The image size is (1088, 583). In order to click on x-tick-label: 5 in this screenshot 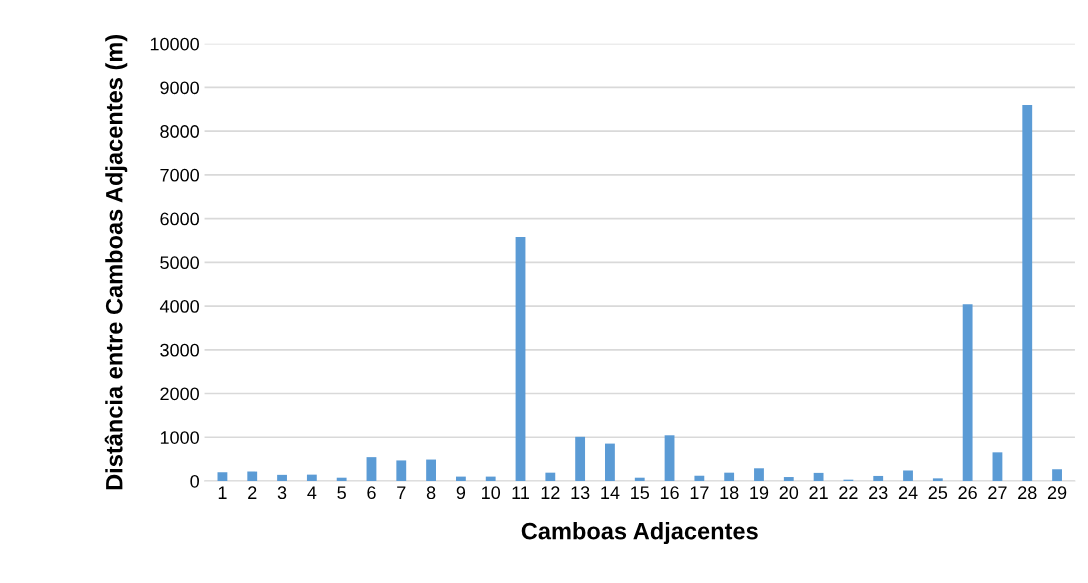, I will do `click(341, 493)`.